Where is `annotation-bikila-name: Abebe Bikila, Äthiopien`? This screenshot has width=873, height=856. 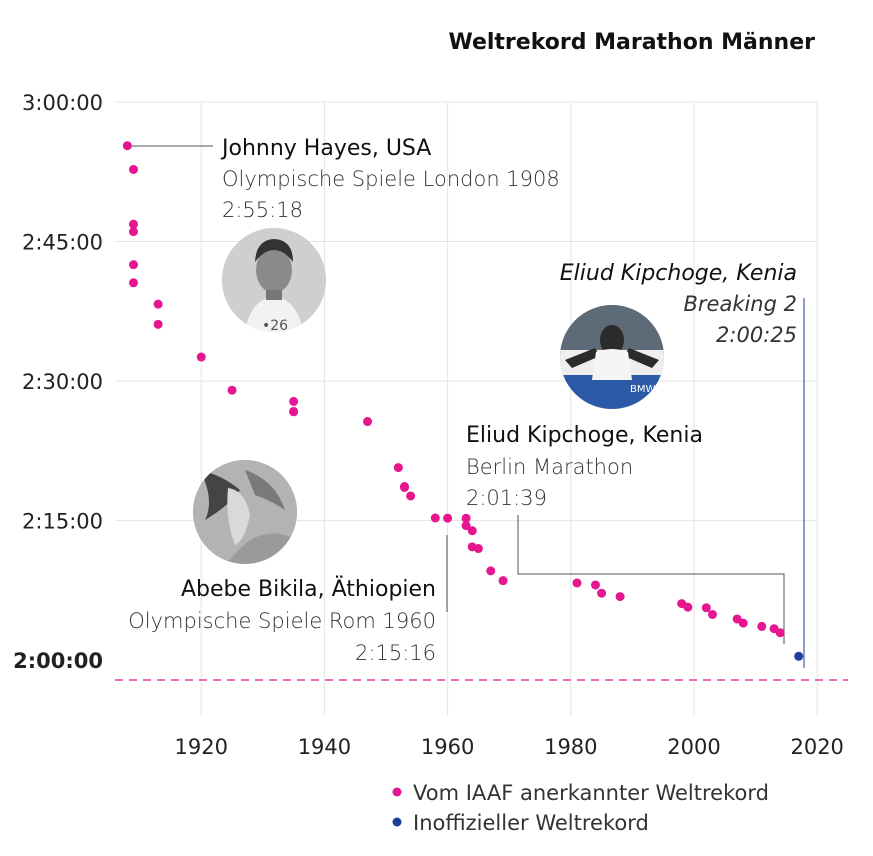 annotation-bikila-name: Abebe Bikila, Äthiopien is located at coordinates (308, 589).